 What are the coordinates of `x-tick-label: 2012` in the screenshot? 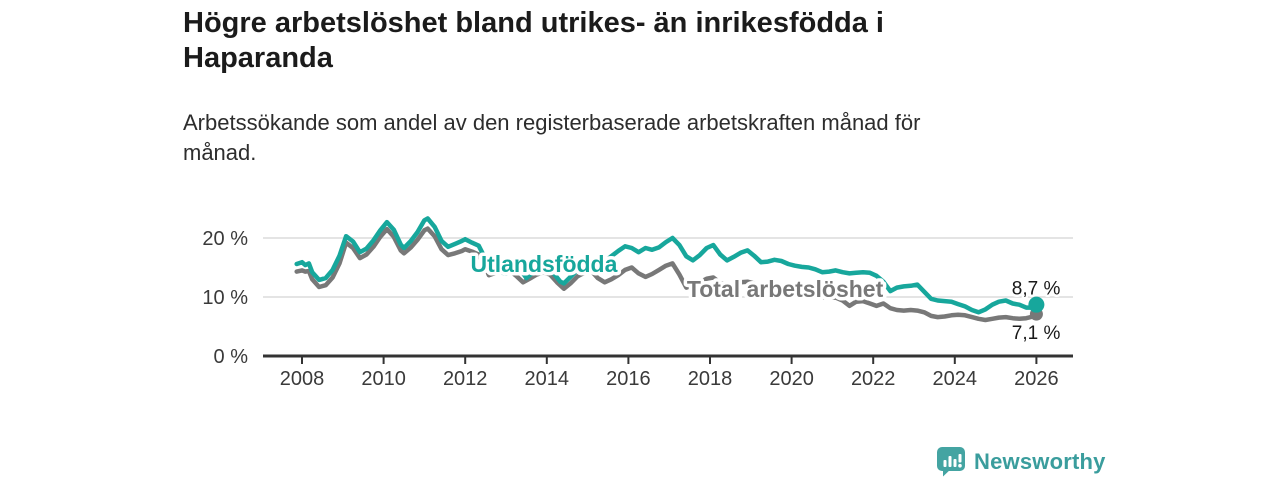 It's located at (465, 379).